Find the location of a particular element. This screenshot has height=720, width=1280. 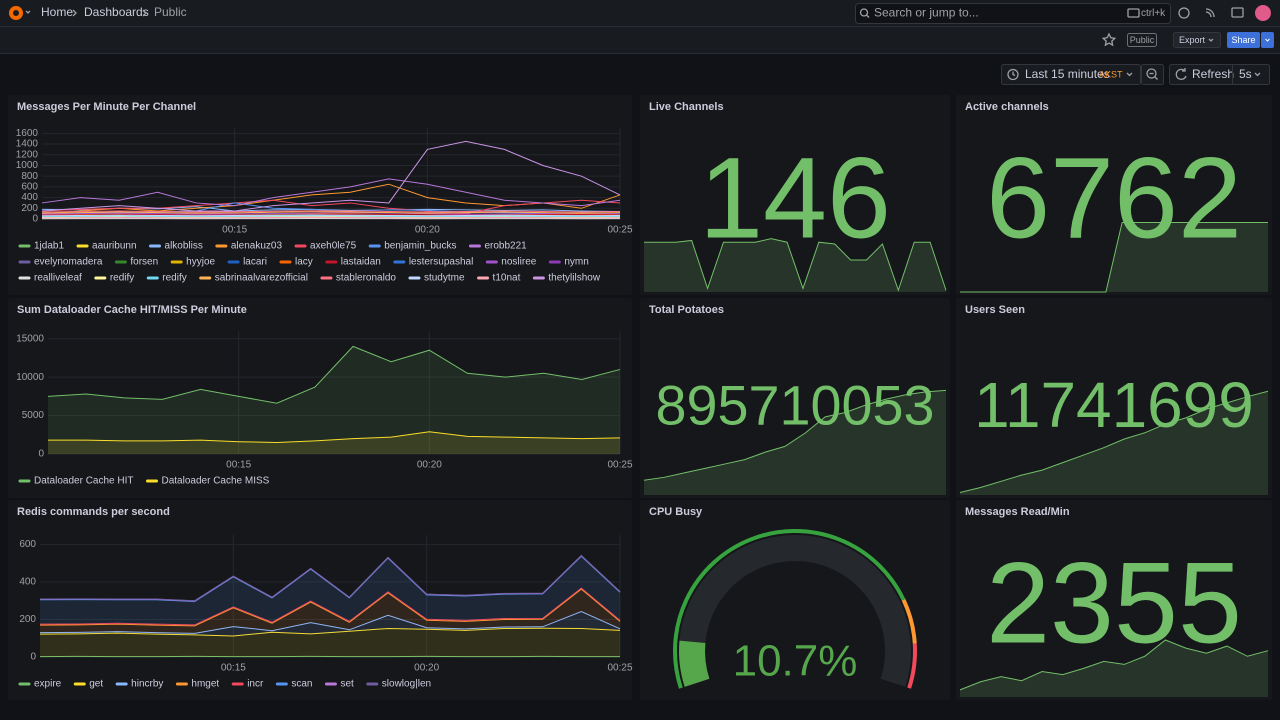

legend-label: lestersupashal is located at coordinates (441, 262).